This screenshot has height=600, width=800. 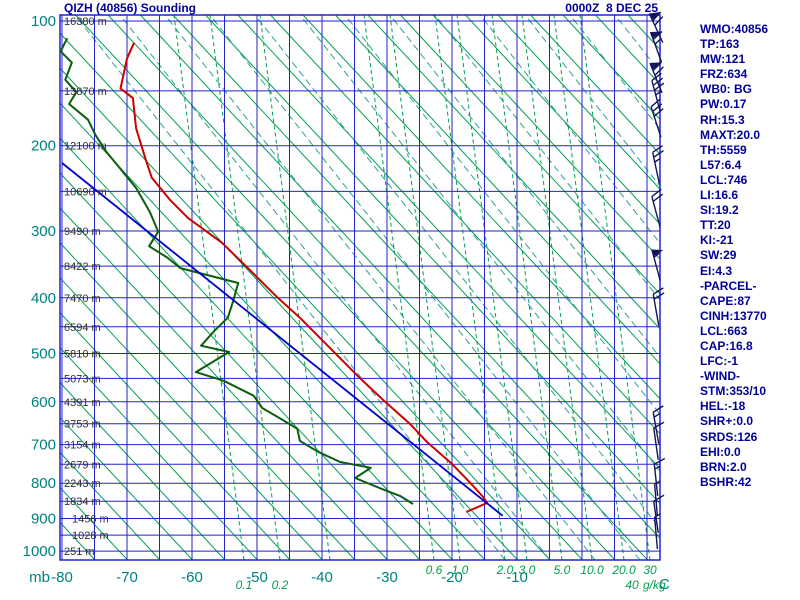 I want to click on temp-unit-label: C, so click(x=664, y=584).